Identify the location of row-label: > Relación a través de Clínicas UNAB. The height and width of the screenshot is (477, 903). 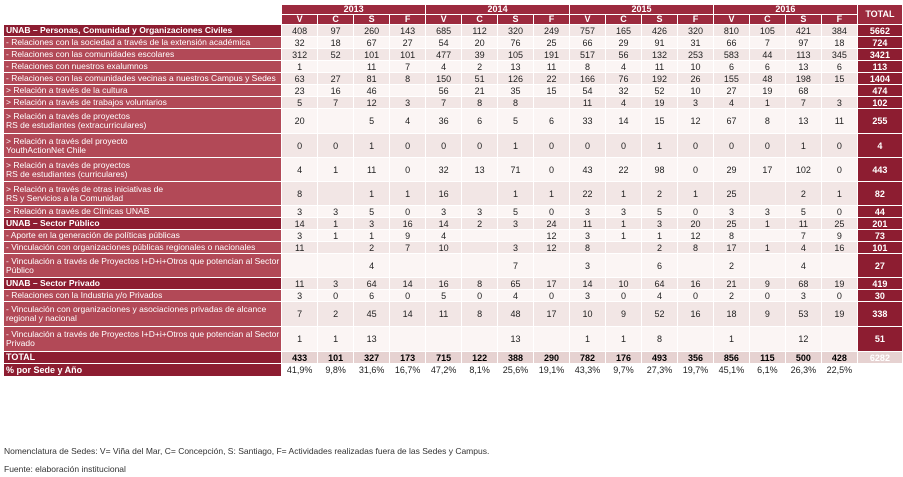
(142, 211).